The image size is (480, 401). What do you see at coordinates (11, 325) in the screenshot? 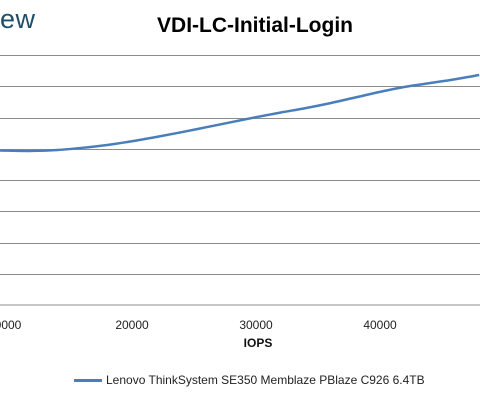
I see `x-tick-label: 0000` at bounding box center [11, 325].